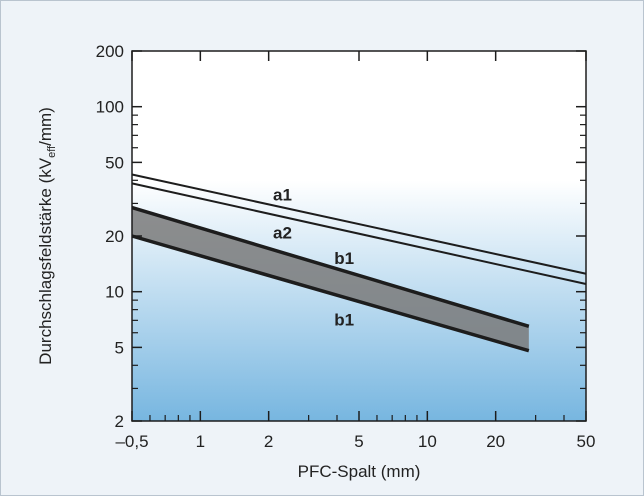 The width and height of the screenshot is (644, 497). I want to click on y-tick-label: 200, so click(110, 51).